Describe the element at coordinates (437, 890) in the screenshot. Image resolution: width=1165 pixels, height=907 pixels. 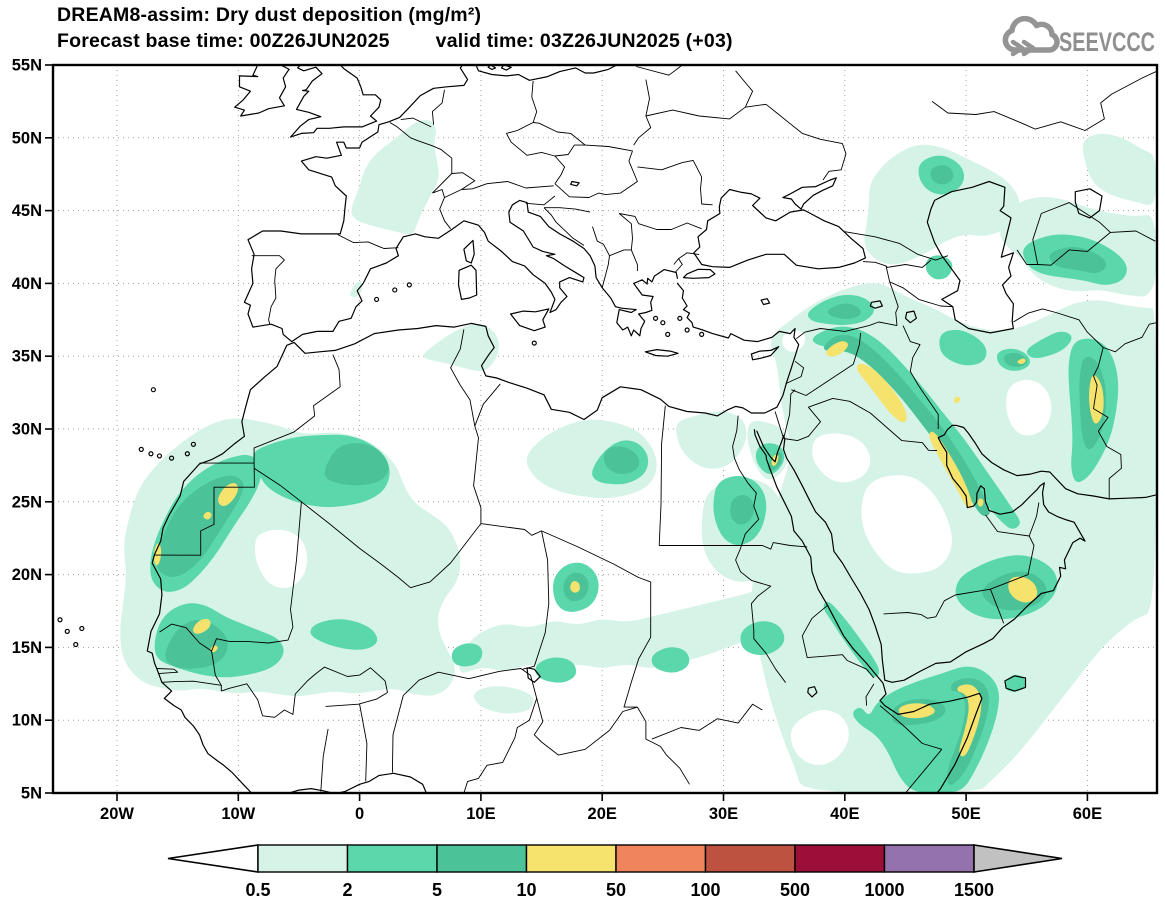
I see `colorbar-tick-label: 5` at that location.